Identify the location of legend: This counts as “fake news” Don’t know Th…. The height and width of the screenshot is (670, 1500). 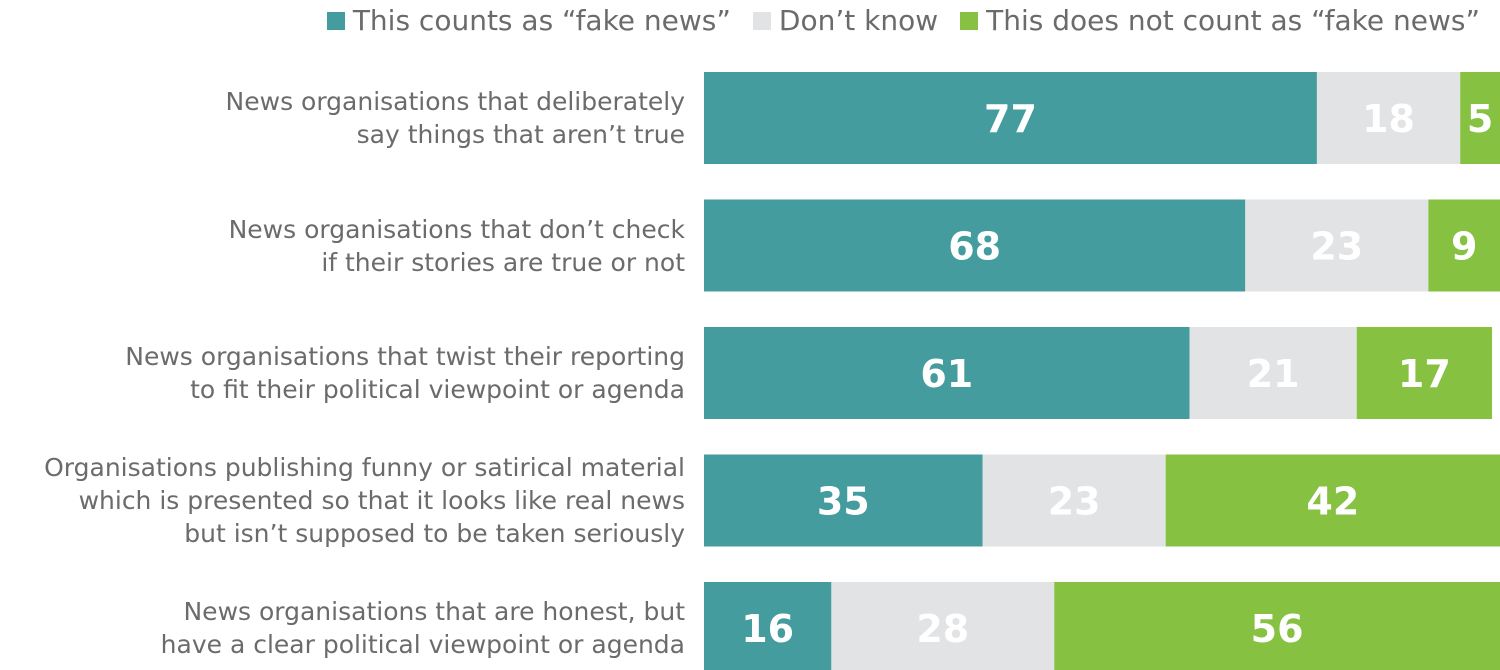
(892, 20).